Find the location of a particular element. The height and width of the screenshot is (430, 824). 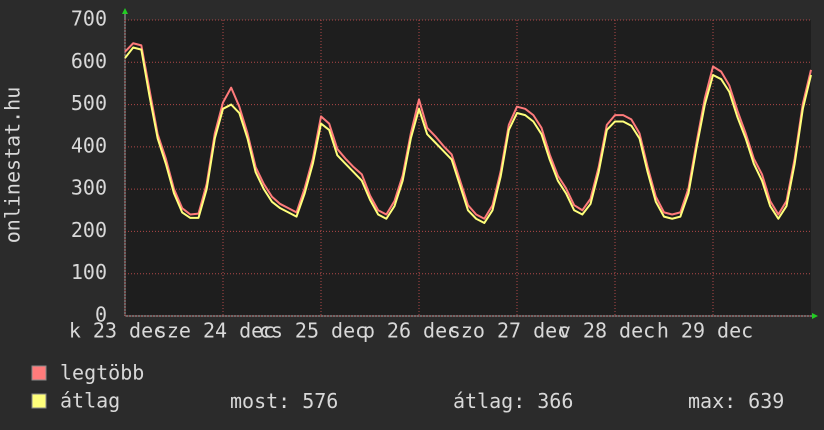

x-tick-label: k 23 dec is located at coordinates (117, 331).